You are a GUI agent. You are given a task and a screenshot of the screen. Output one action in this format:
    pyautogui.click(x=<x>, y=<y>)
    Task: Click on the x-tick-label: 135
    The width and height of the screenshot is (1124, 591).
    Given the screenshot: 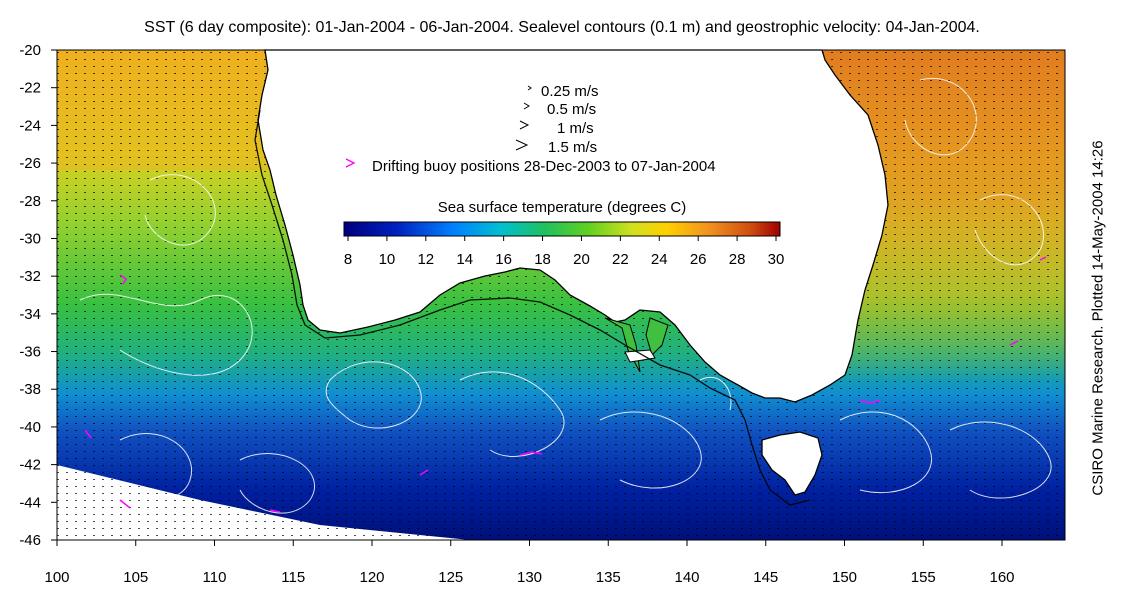 What is the action you would take?
    pyautogui.click(x=608, y=577)
    